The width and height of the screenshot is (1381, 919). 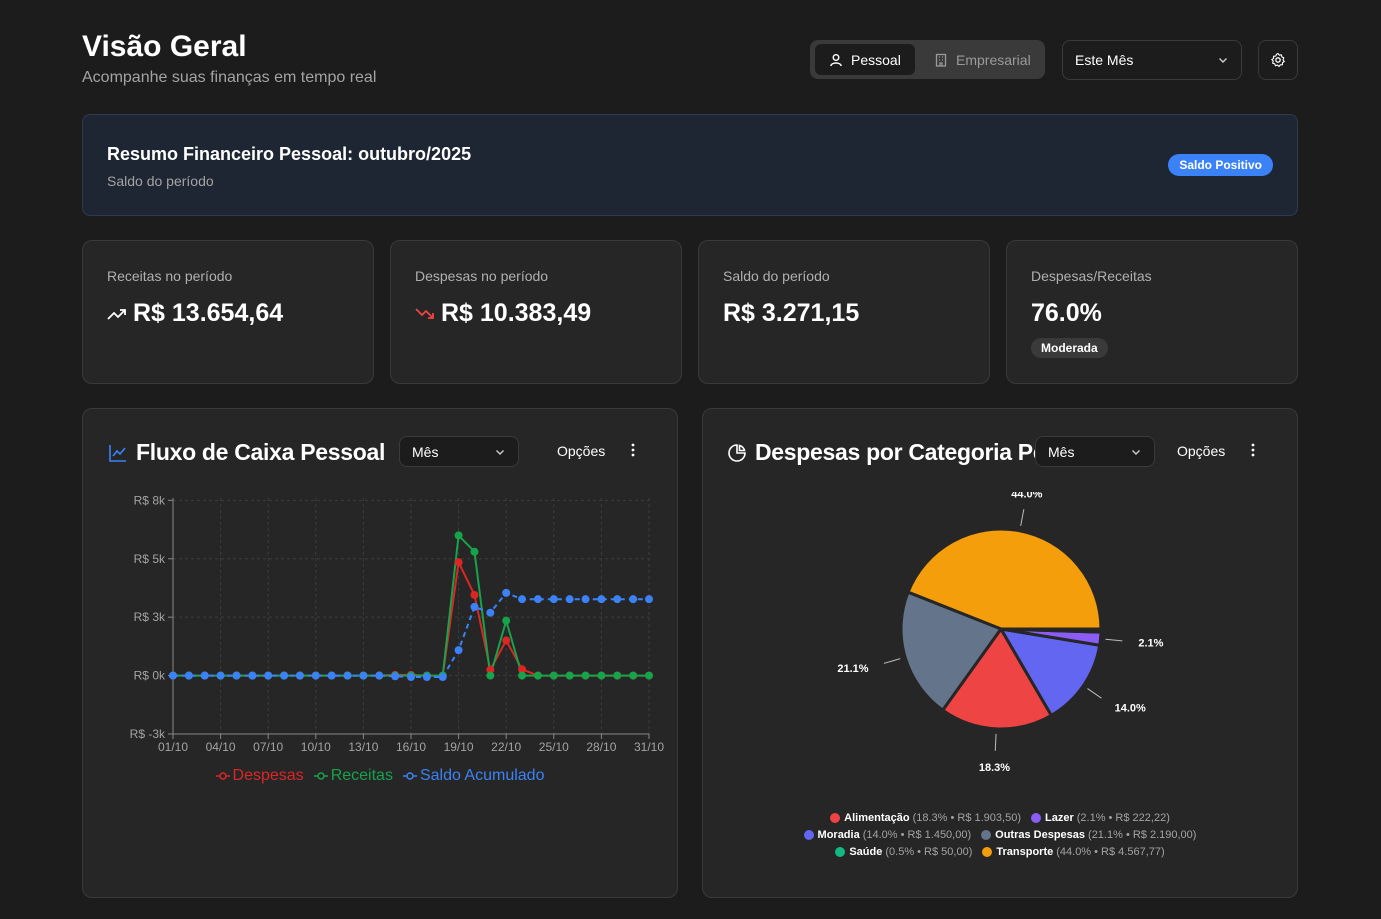 What do you see at coordinates (981, 59) in the screenshot?
I see `mode-button: Empresarial` at bounding box center [981, 59].